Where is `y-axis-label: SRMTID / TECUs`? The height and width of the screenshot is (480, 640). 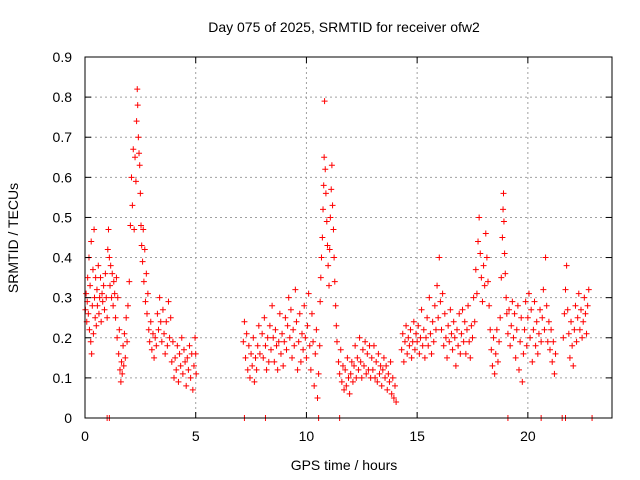 y-axis-label: SRMTID / TECUs is located at coordinates (13, 238).